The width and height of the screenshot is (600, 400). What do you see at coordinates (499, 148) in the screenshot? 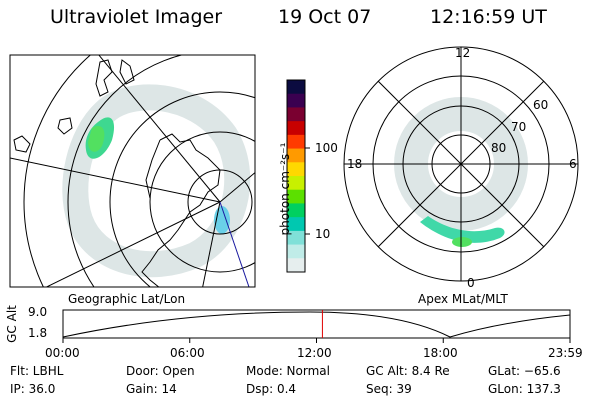
I see `mlat-label-80: 80` at bounding box center [499, 148].